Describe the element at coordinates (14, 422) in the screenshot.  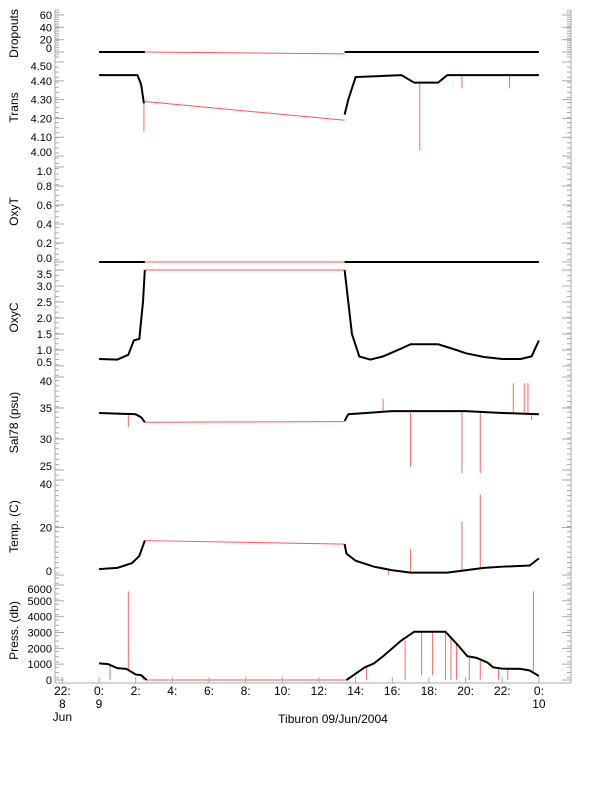
I see `y-axis-title: Sal78 (psu)` at that location.